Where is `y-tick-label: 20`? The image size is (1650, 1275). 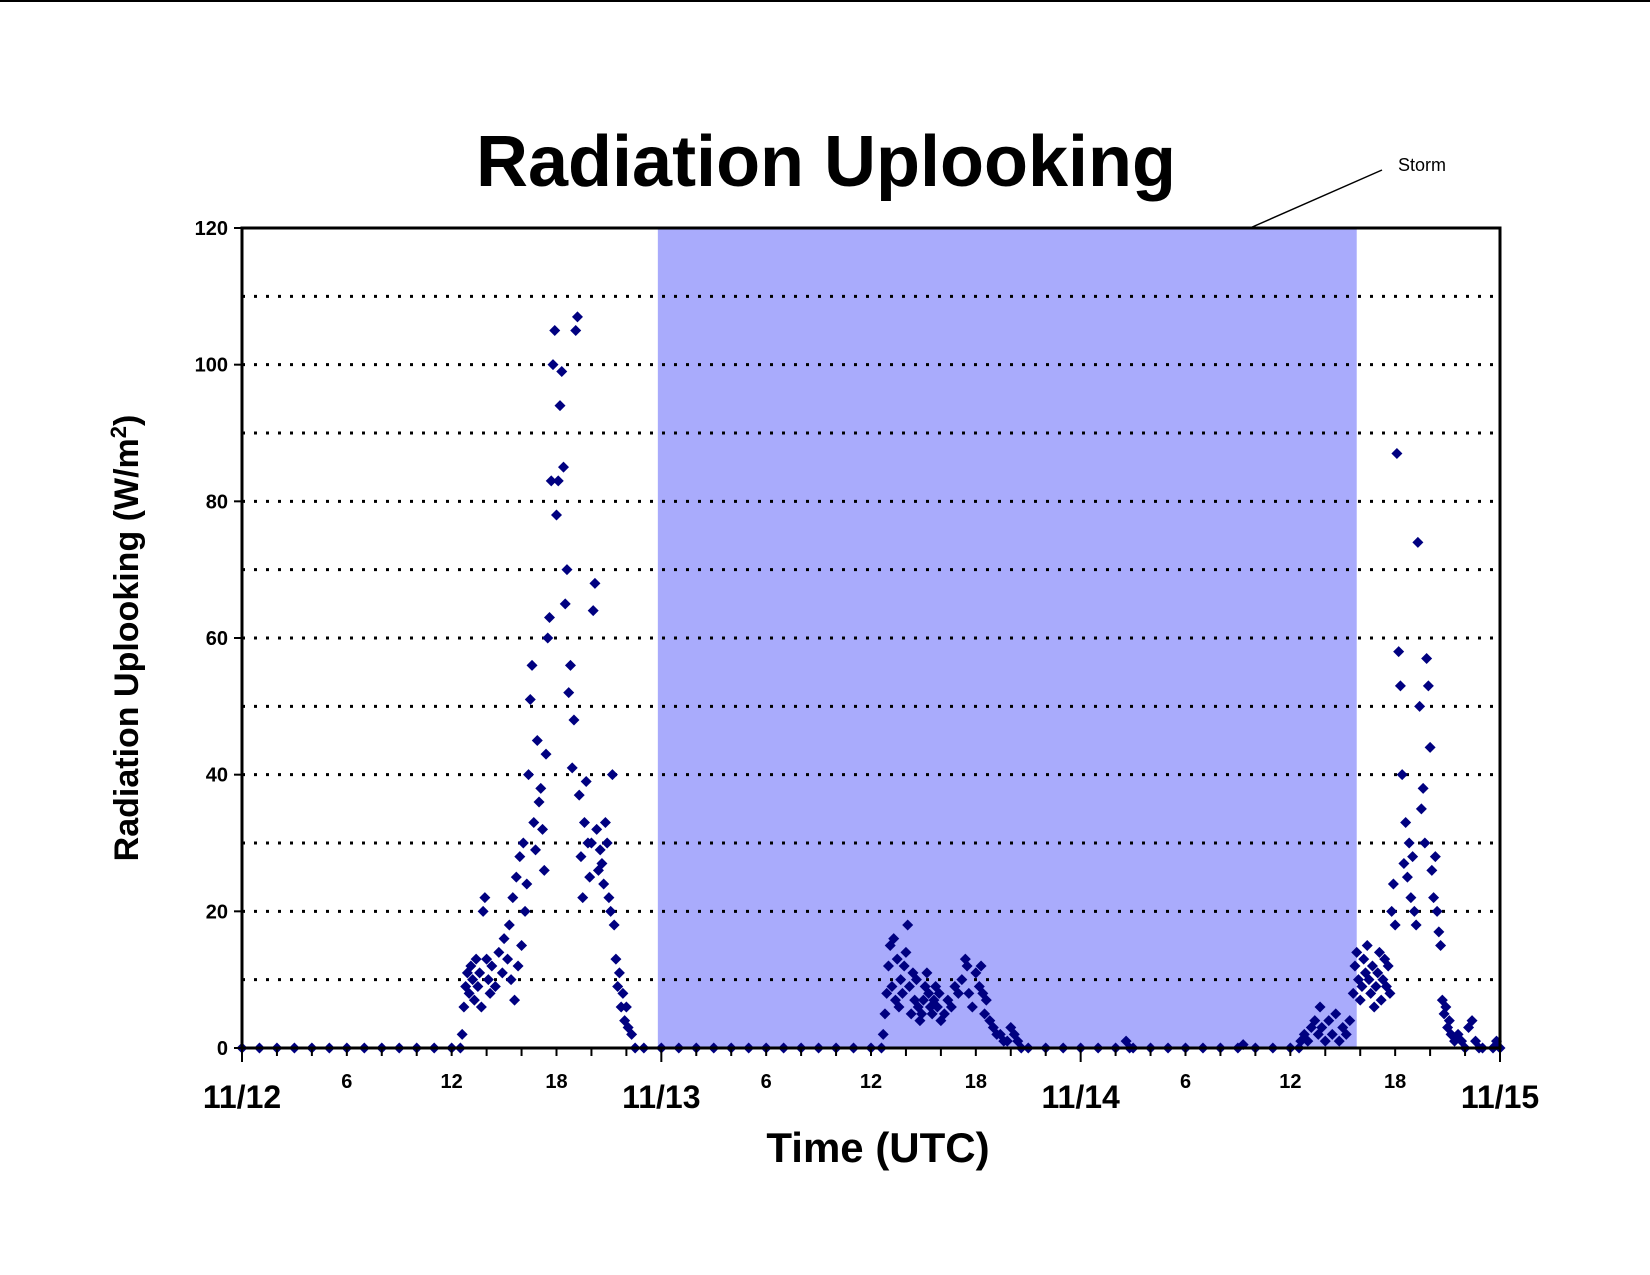
y-tick-label: 20 is located at coordinates (217, 912).